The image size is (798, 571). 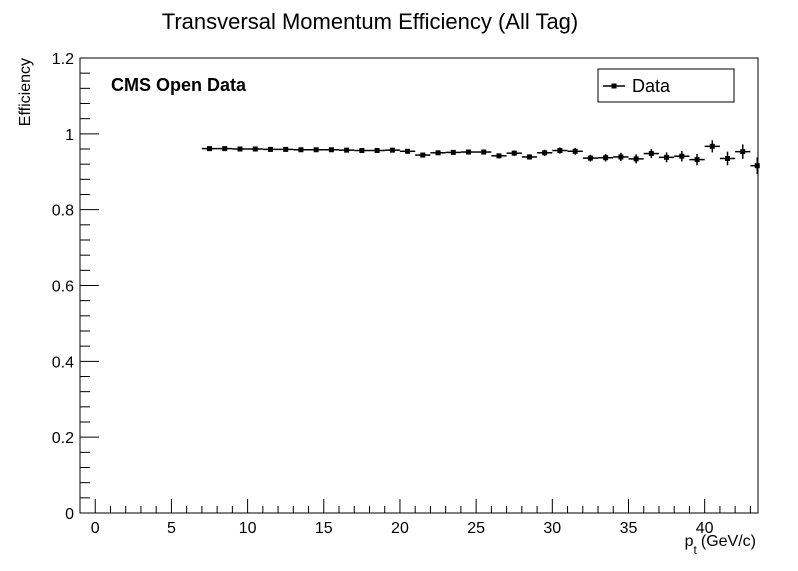 What do you see at coordinates (69, 514) in the screenshot?
I see `y-tick-label: 0` at bounding box center [69, 514].